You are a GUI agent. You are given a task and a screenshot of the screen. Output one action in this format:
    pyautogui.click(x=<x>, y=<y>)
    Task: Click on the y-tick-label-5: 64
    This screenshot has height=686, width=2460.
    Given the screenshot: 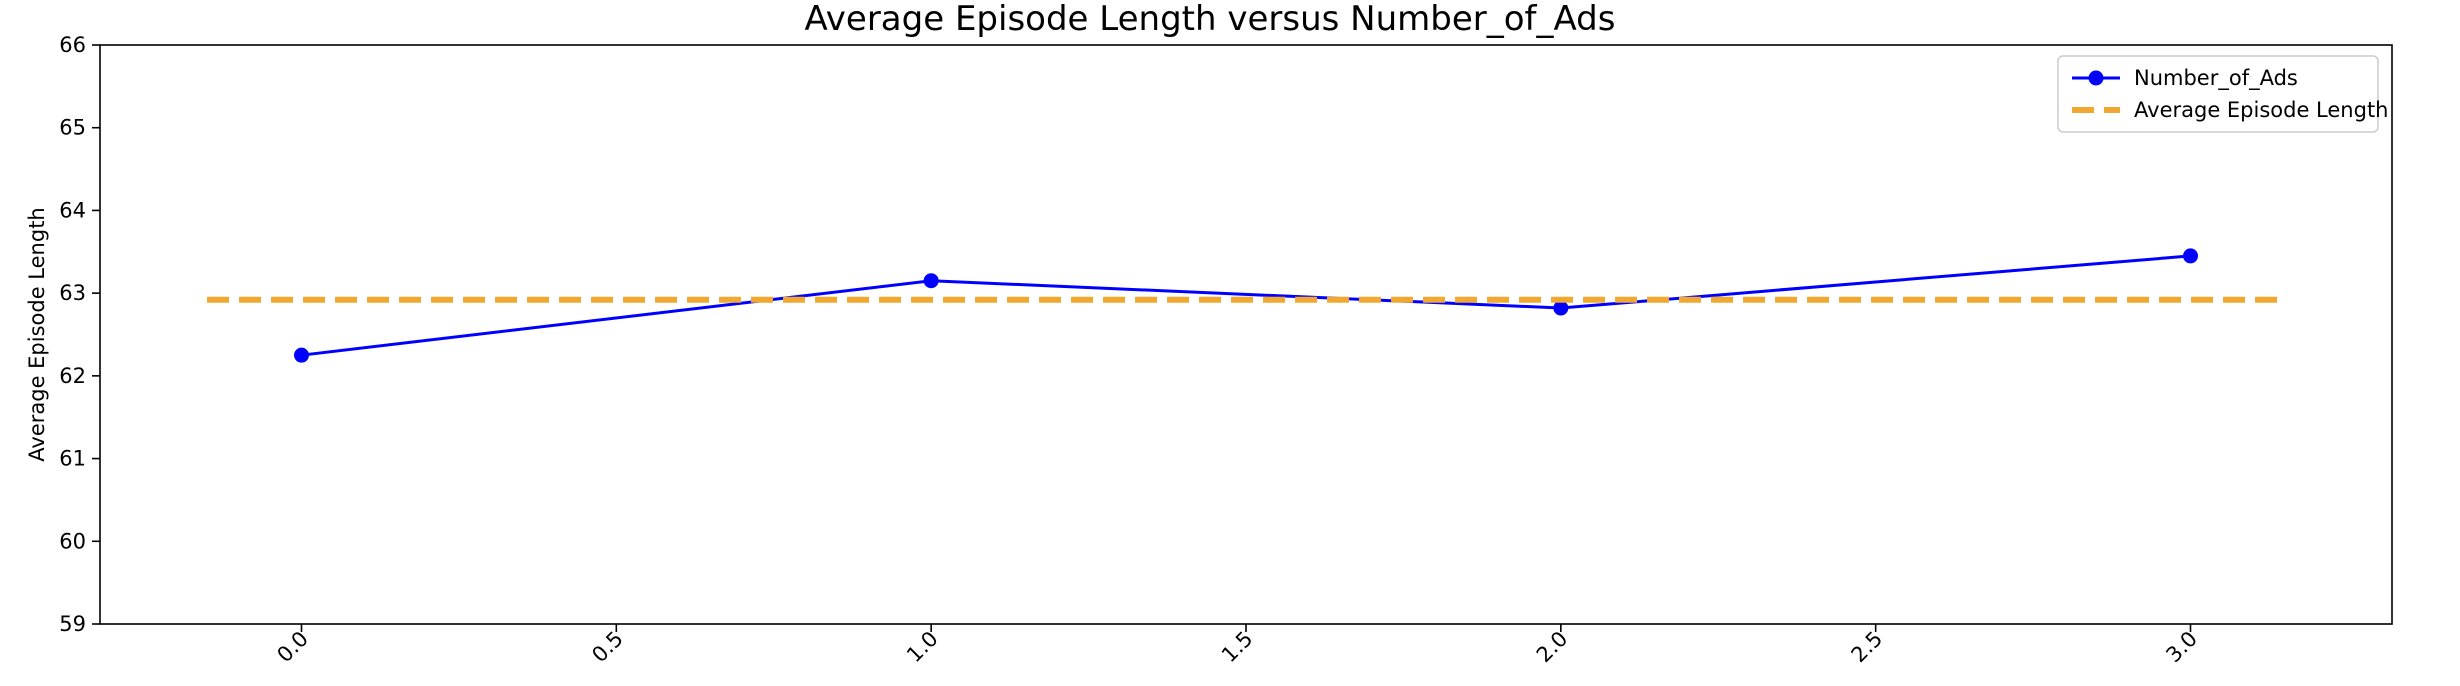 What is the action you would take?
    pyautogui.click(x=72, y=210)
    